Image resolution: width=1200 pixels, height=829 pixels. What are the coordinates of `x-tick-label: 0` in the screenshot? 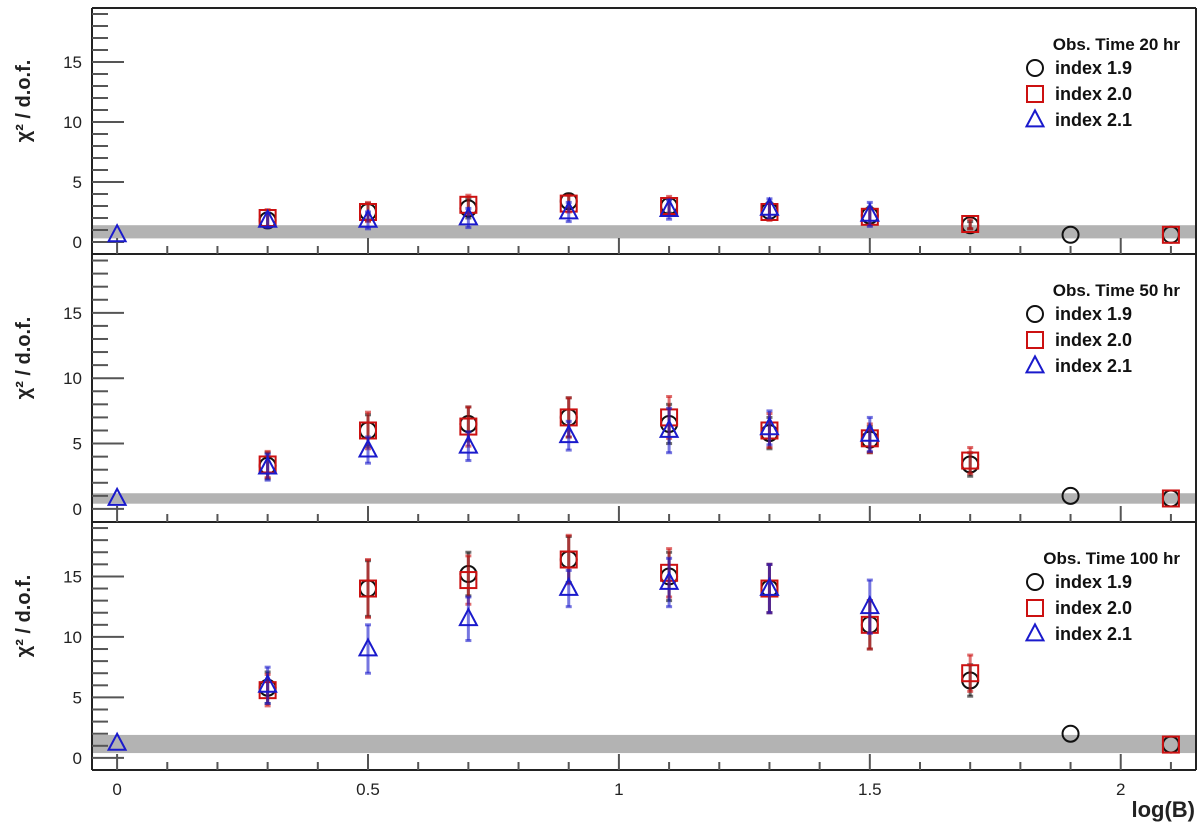 It's located at (116, 789).